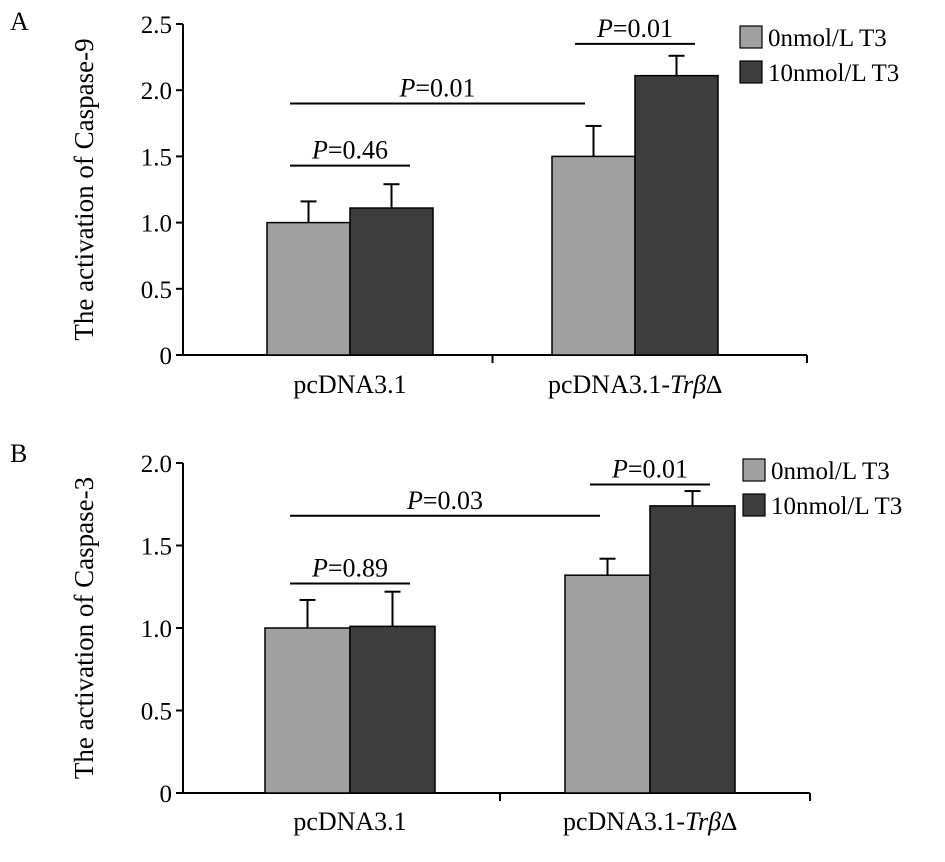  I want to click on y-axis-label: The activation of Caspase-9, so click(84, 189).